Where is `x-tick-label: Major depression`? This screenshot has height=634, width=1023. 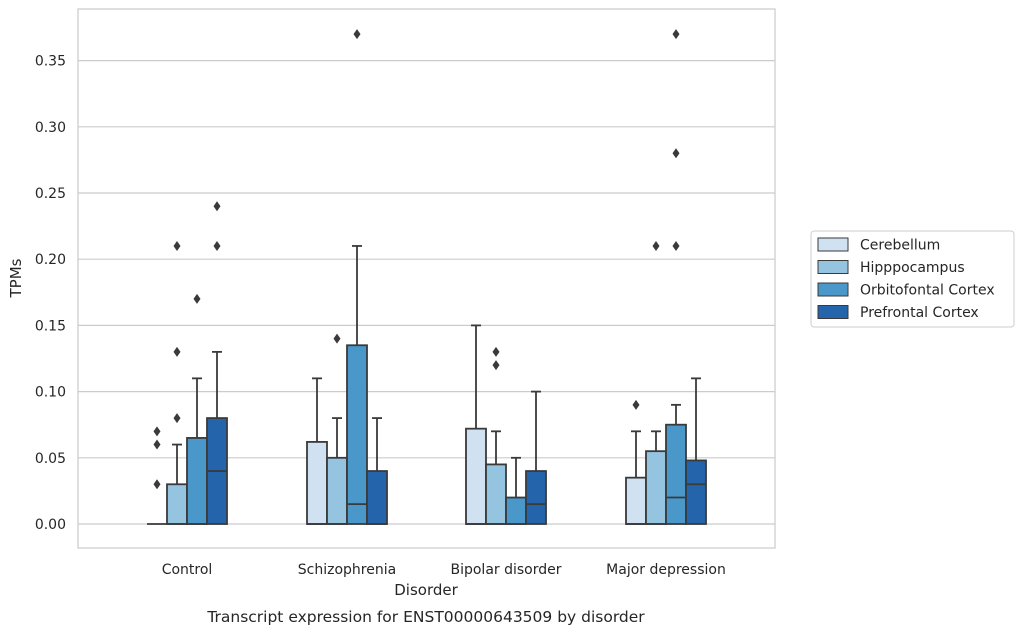
x-tick-label: Major depression is located at coordinates (666, 570).